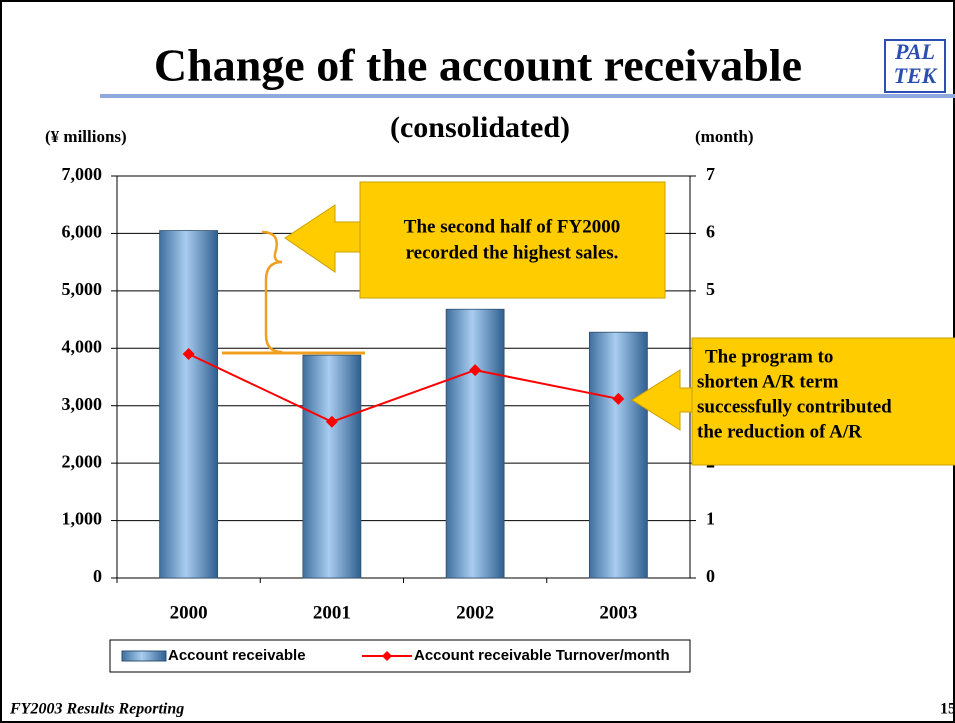 This screenshot has height=723, width=955. I want to click on y2-tick-label: 7, so click(710, 174).